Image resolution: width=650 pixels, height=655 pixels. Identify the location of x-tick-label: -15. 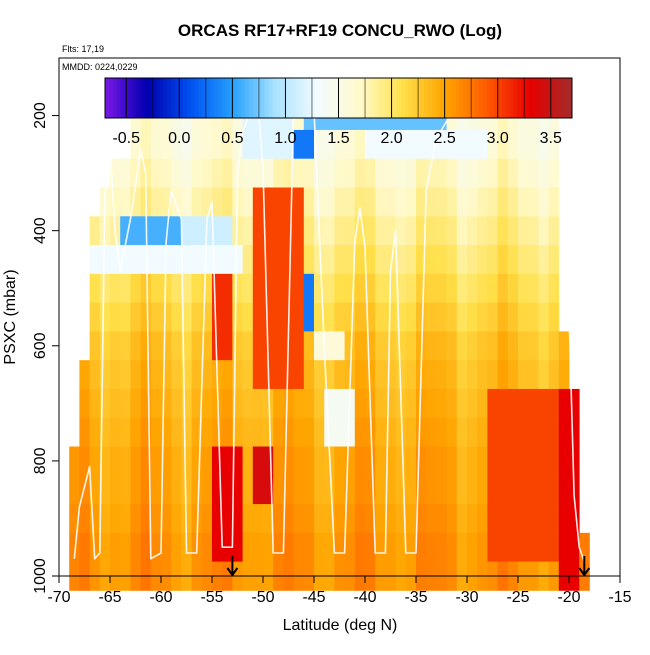
(619, 597).